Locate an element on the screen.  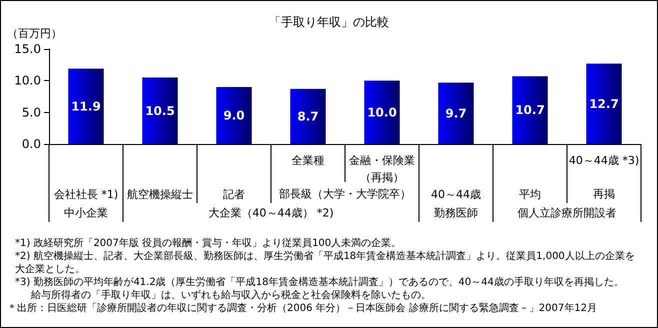
text: ＊出所：日医総研「診療所開設者の年収に関する調査・分析（2006 年分）－日本医師会 診療所に関する緊急調査－」2007年12月 is located at coordinates (302, 308).